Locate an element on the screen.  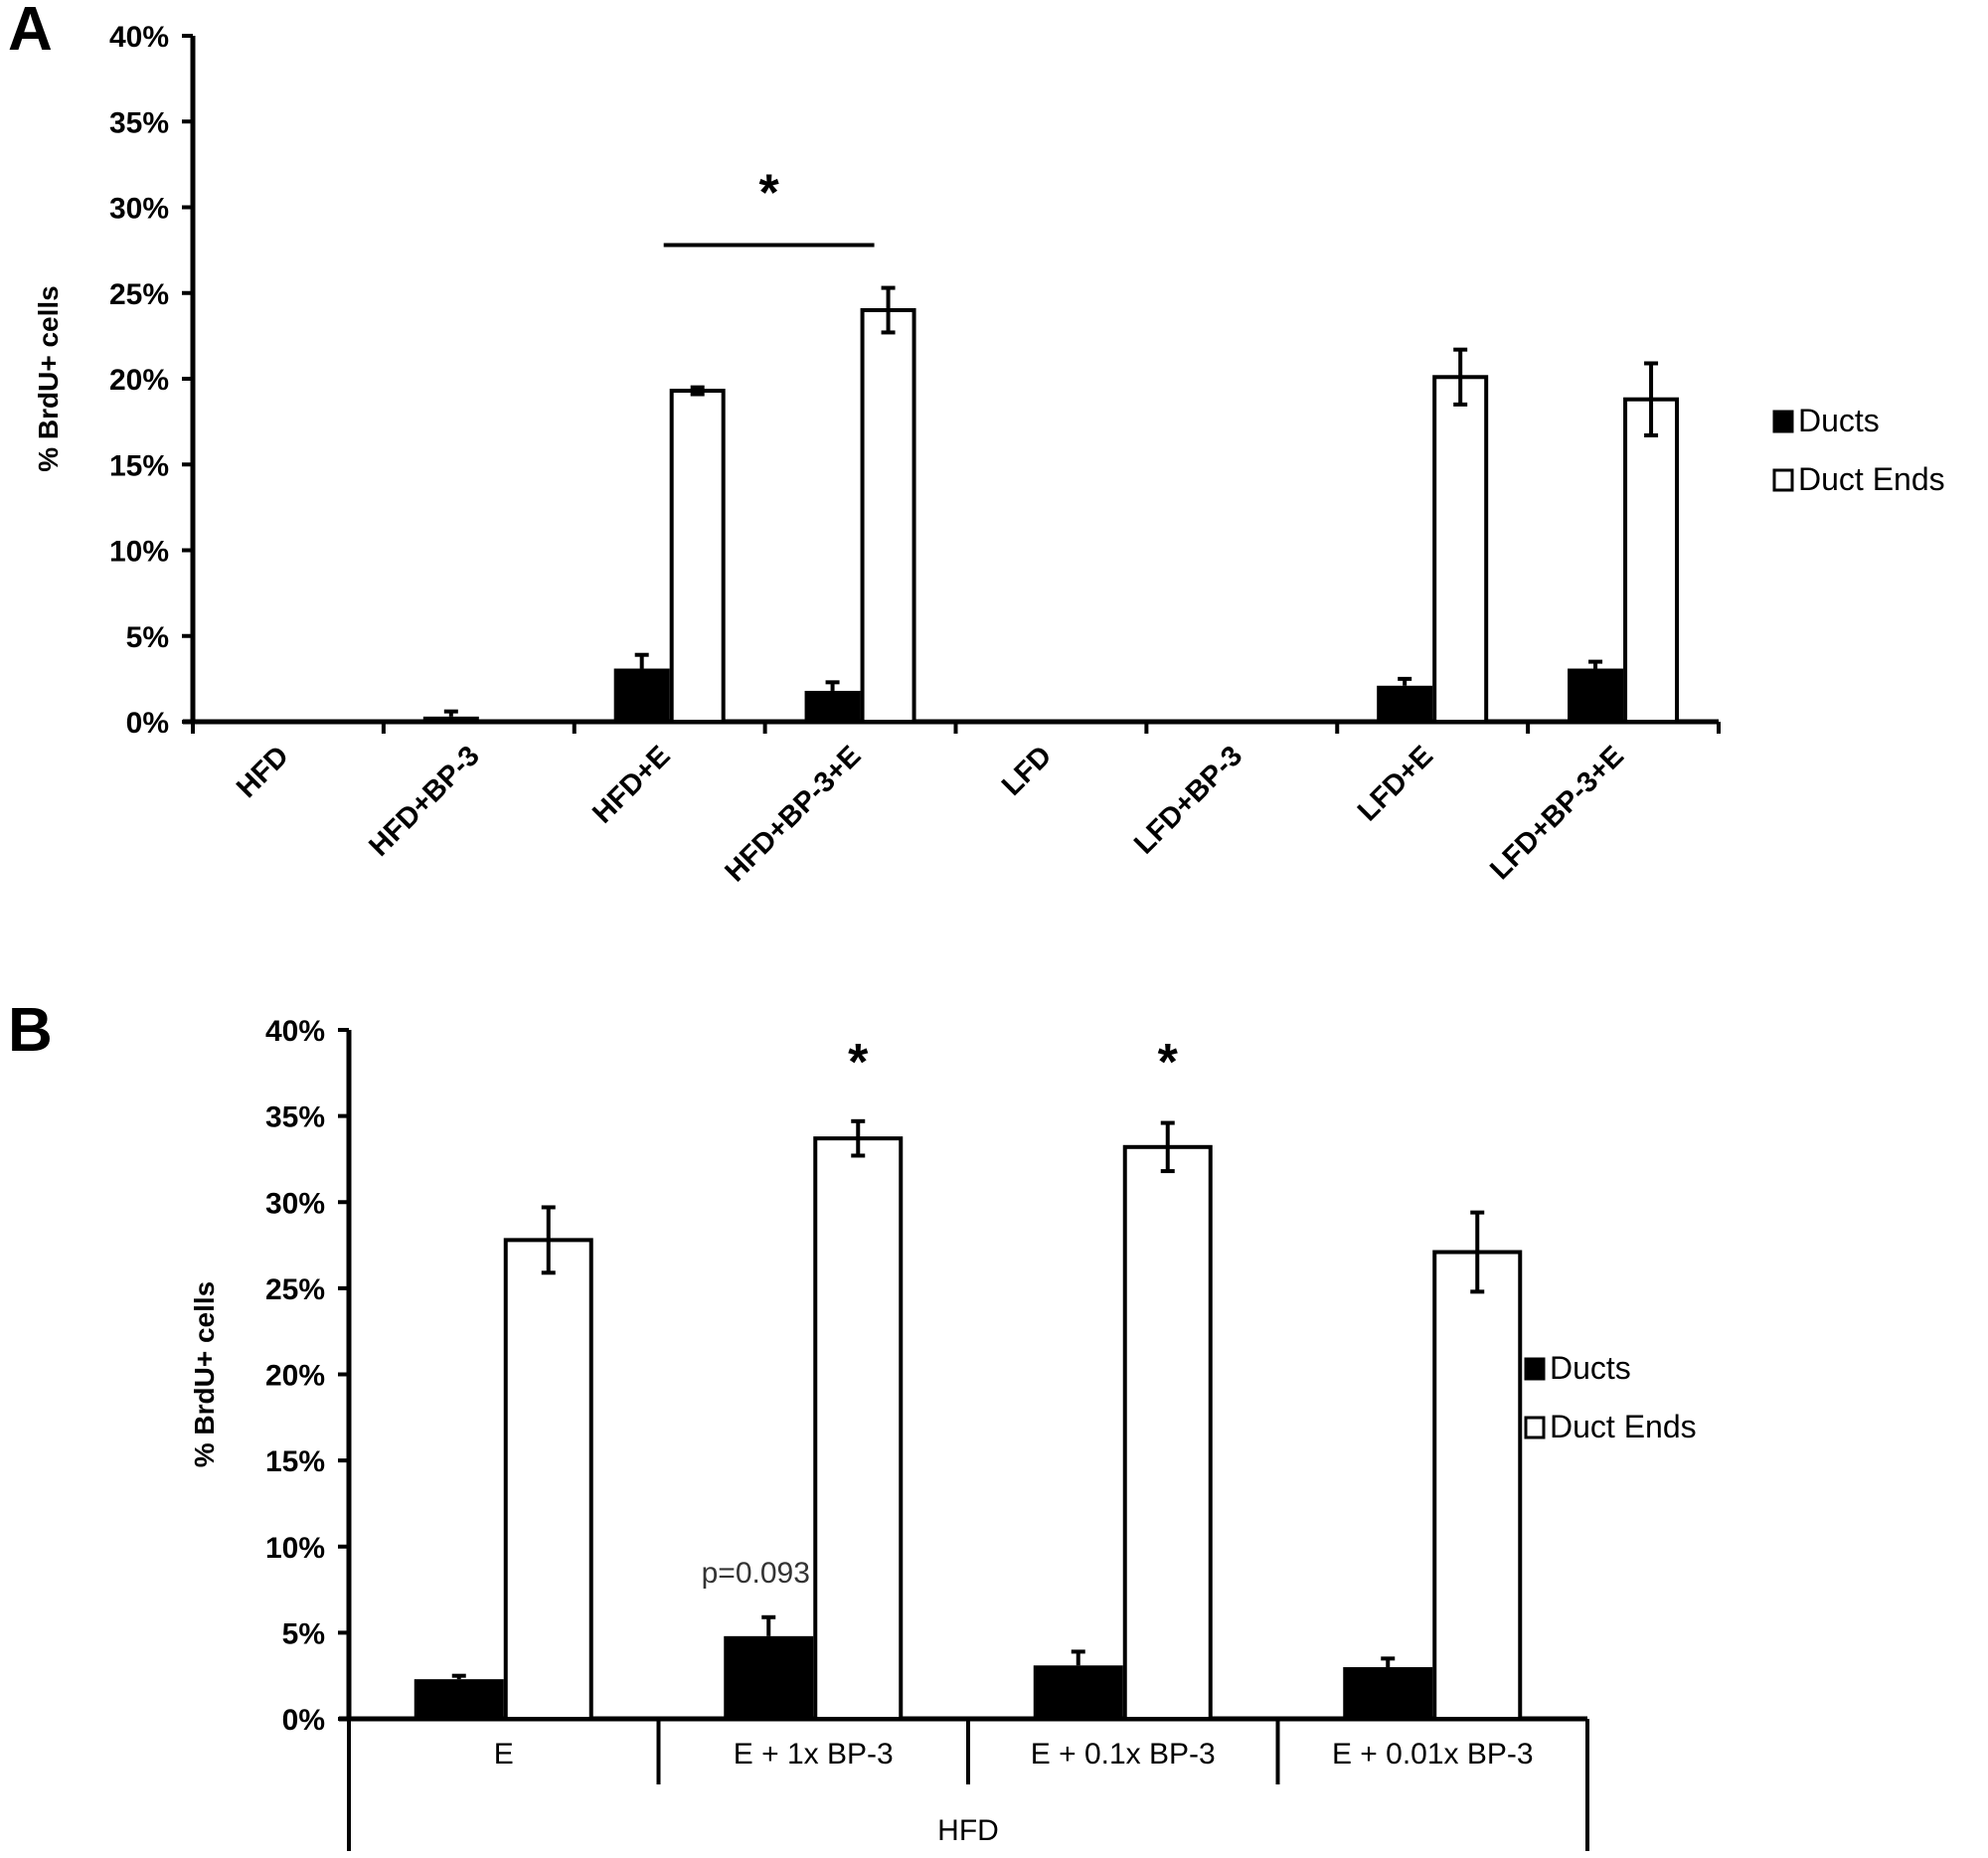
x-category-label: LFD+BP-3+E is located at coordinates (1557, 813).